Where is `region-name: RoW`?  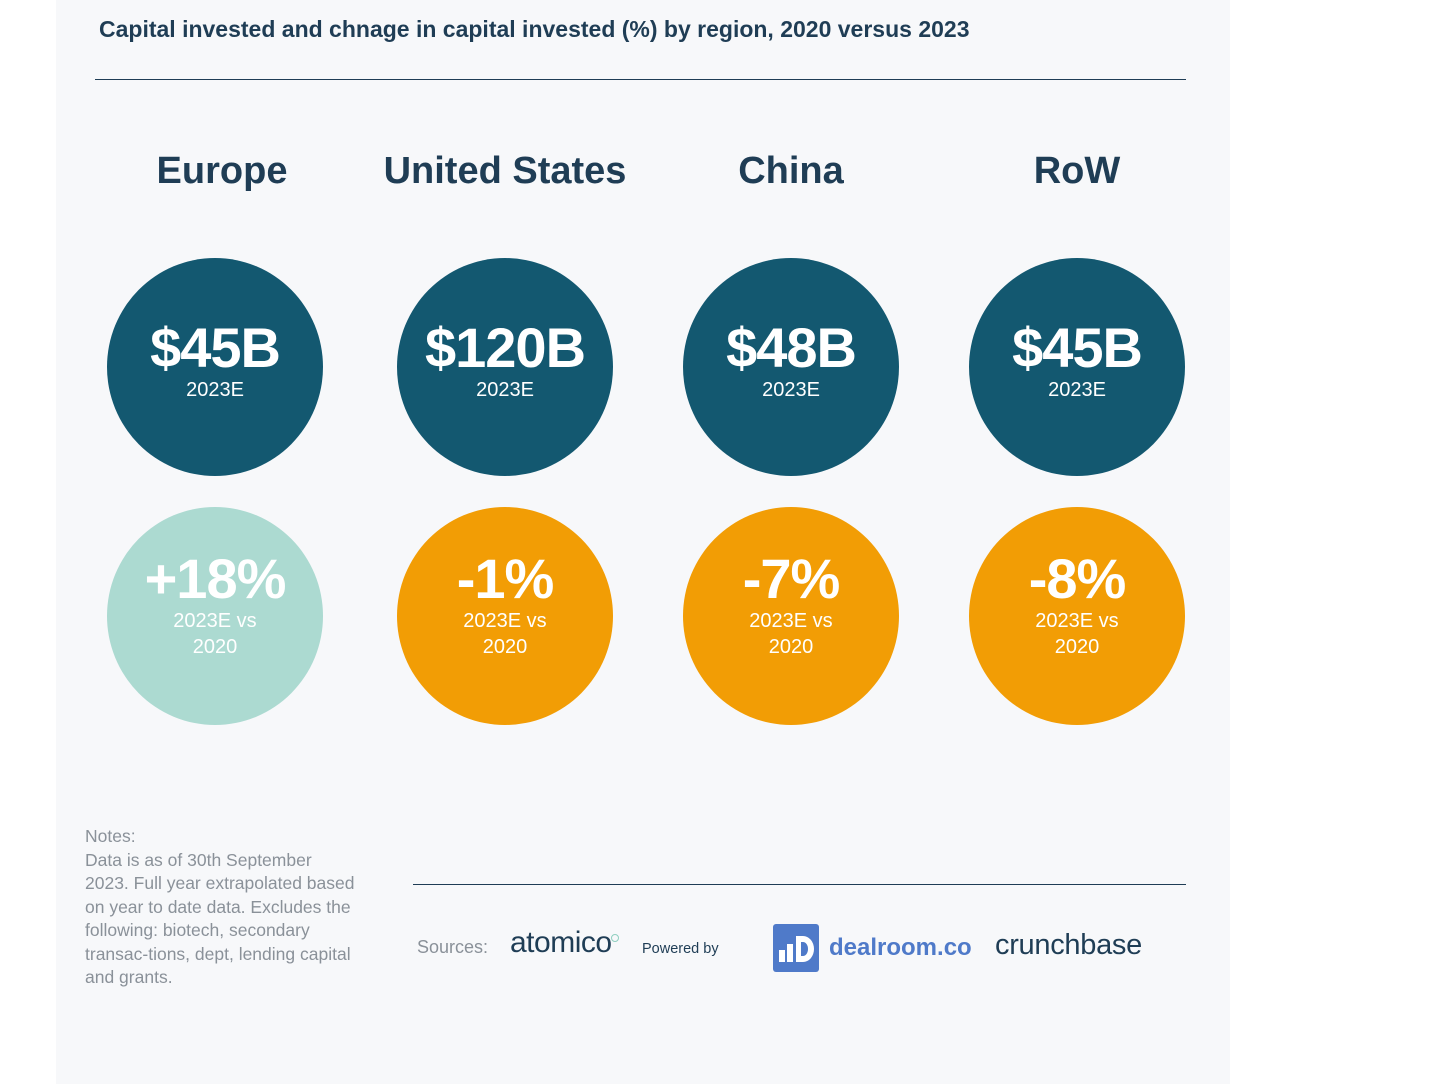 region-name: RoW is located at coordinates (1077, 171).